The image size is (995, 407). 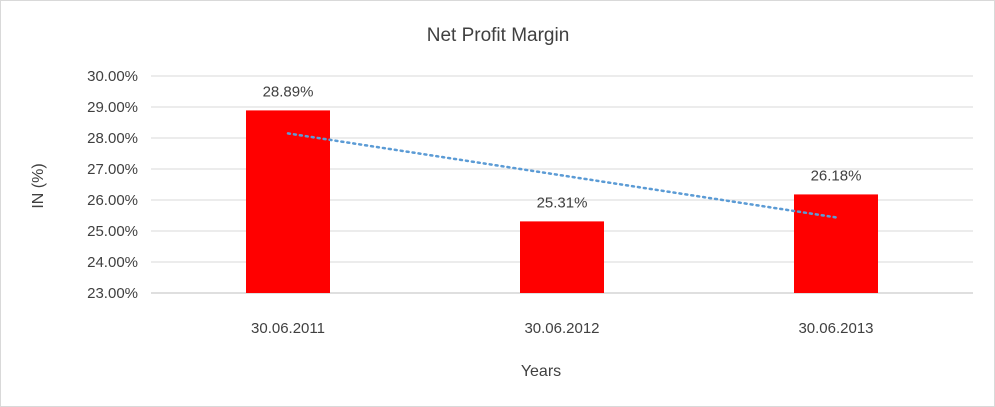 What do you see at coordinates (498, 35) in the screenshot?
I see `chart-title: Net Profit Margin` at bounding box center [498, 35].